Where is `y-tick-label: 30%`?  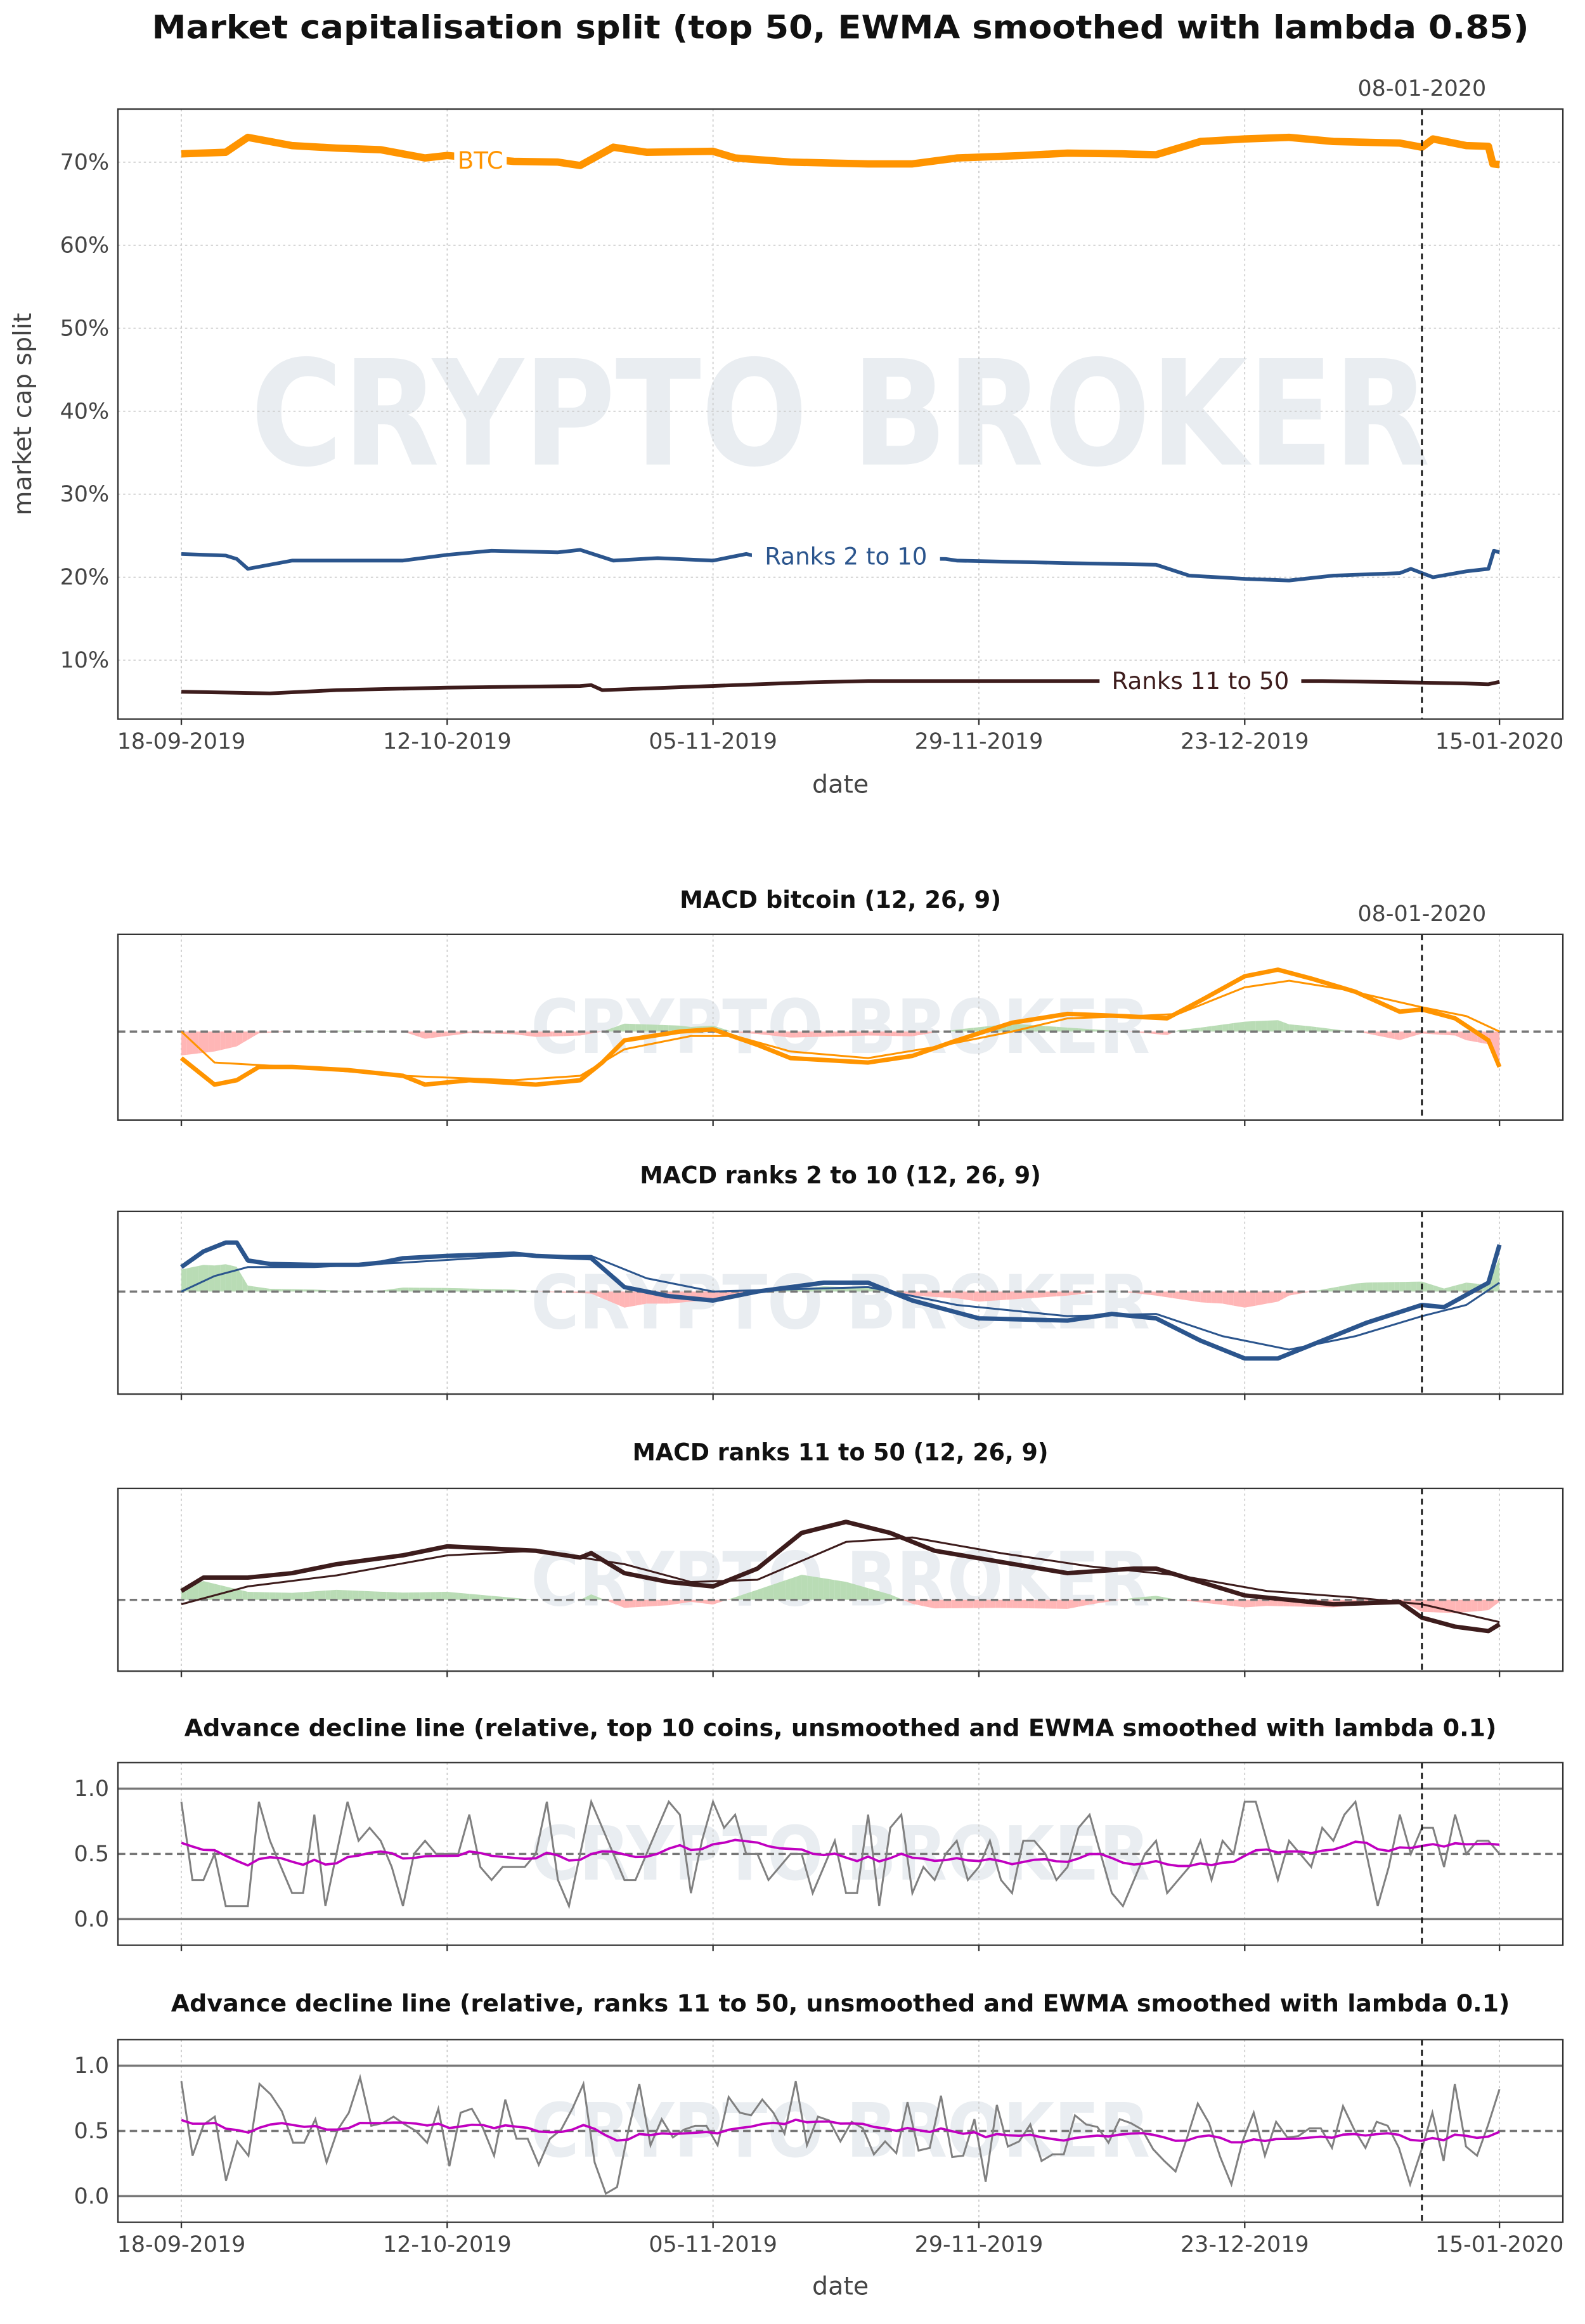
y-tick-label: 30% is located at coordinates (84, 494).